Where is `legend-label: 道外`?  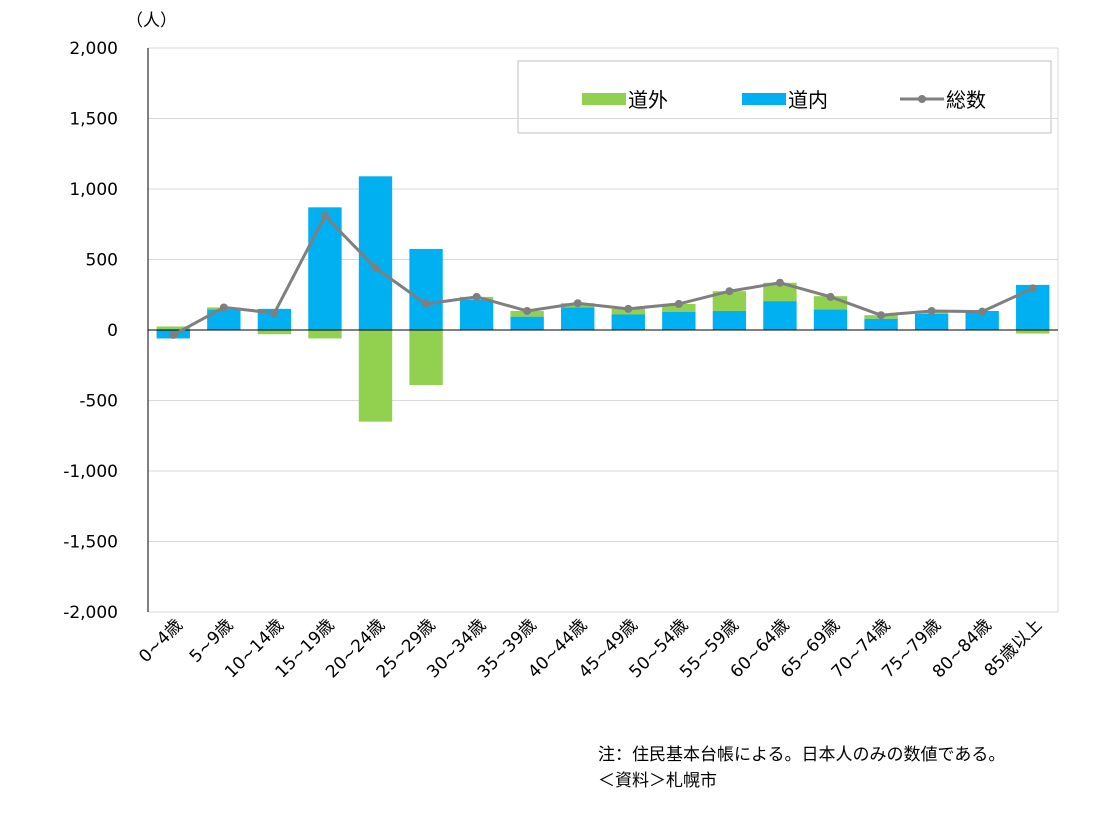
legend-label: 道外 is located at coordinates (648, 100).